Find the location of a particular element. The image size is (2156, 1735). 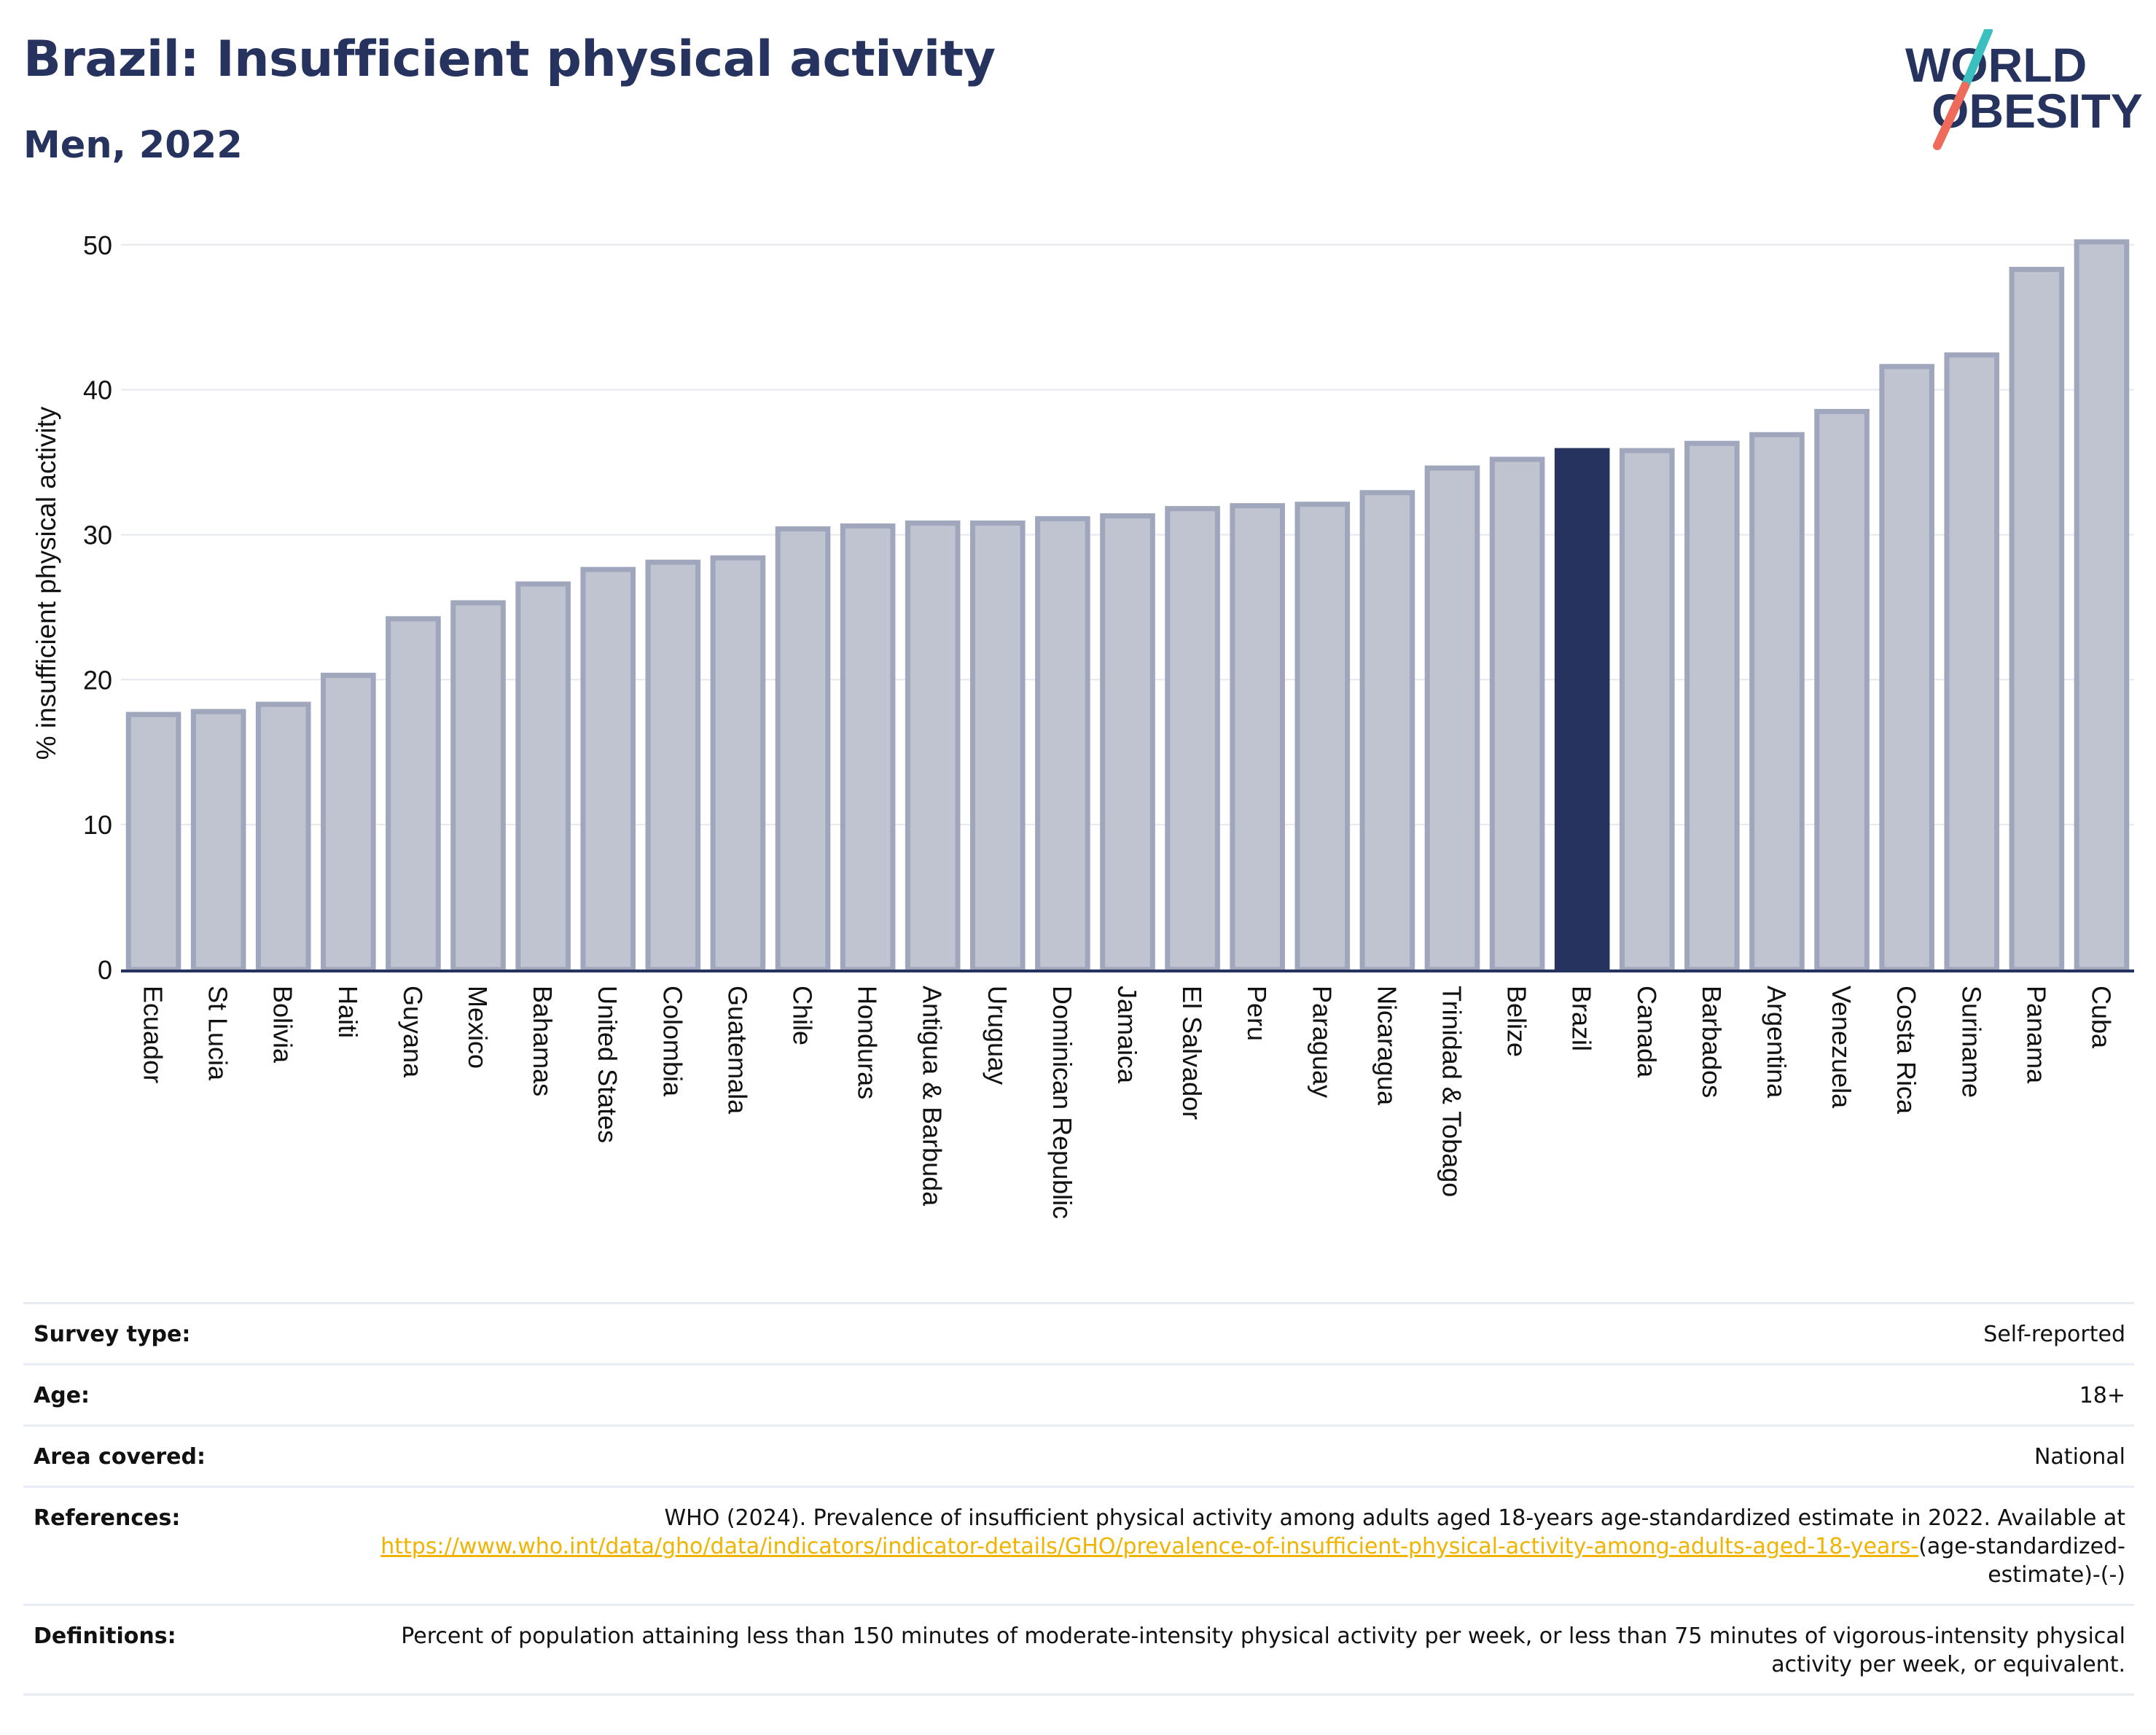

bar-bolivia is located at coordinates (283, 837).